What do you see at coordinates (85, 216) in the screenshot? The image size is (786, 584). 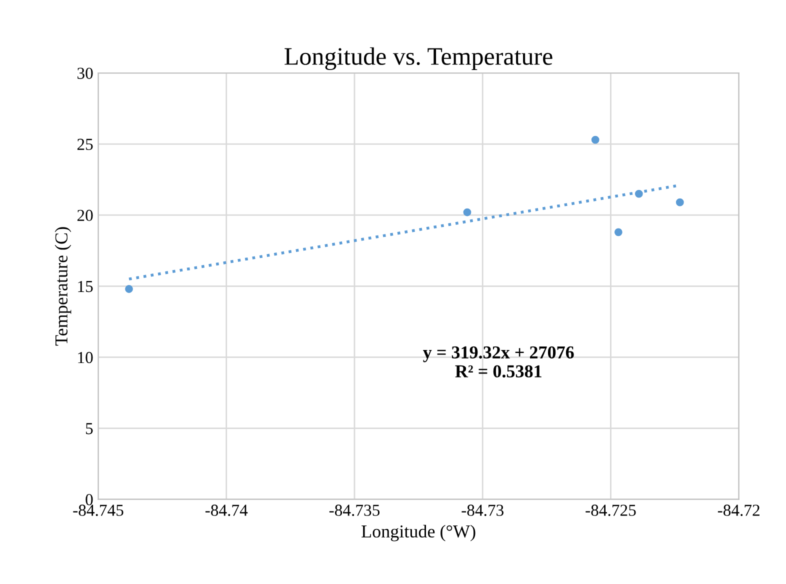 I see `y-tick-label: 20` at bounding box center [85, 216].